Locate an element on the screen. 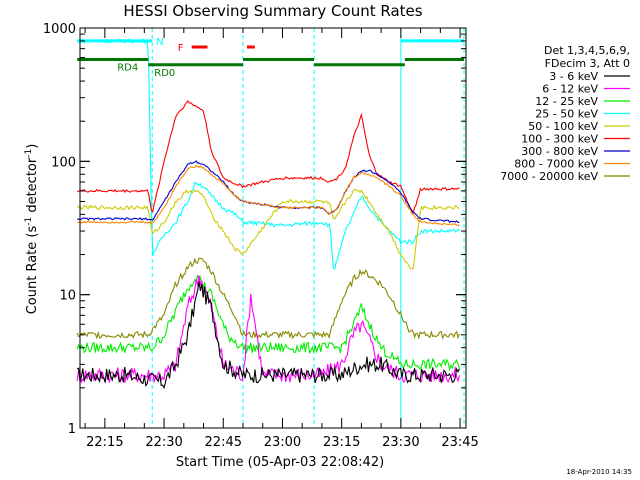 The image size is (640, 480). y-axis-label: Count Rate (s-1 detector-1) is located at coordinates (32, 229).